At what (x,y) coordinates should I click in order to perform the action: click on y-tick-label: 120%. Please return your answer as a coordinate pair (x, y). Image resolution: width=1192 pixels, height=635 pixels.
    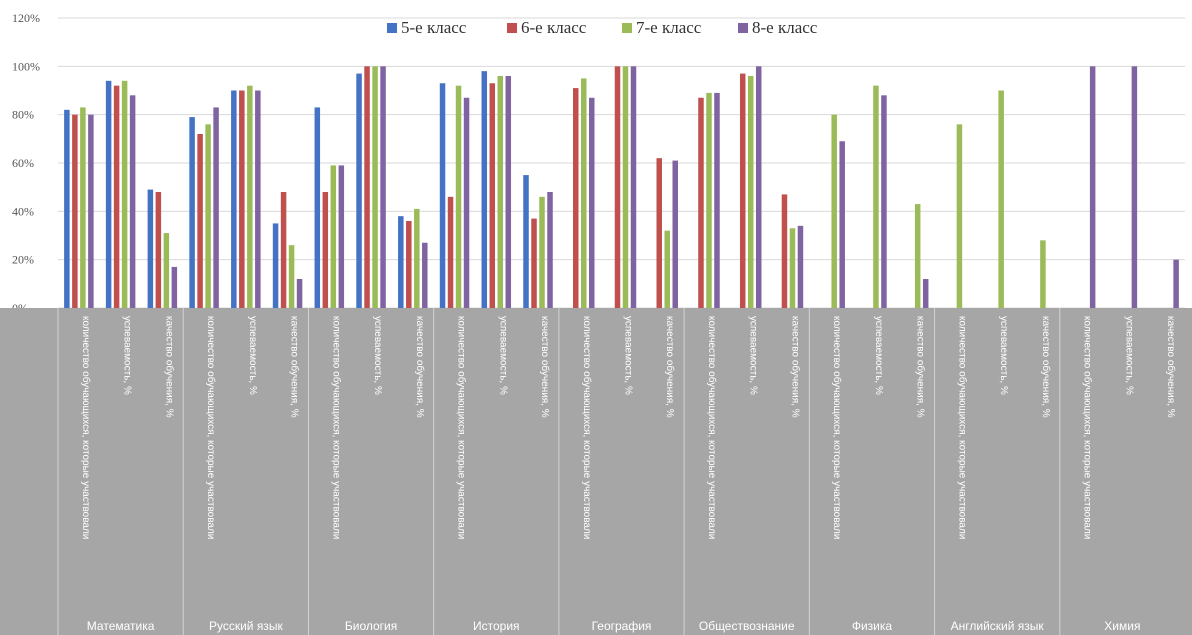
    Looking at the image, I should click on (26, 18).